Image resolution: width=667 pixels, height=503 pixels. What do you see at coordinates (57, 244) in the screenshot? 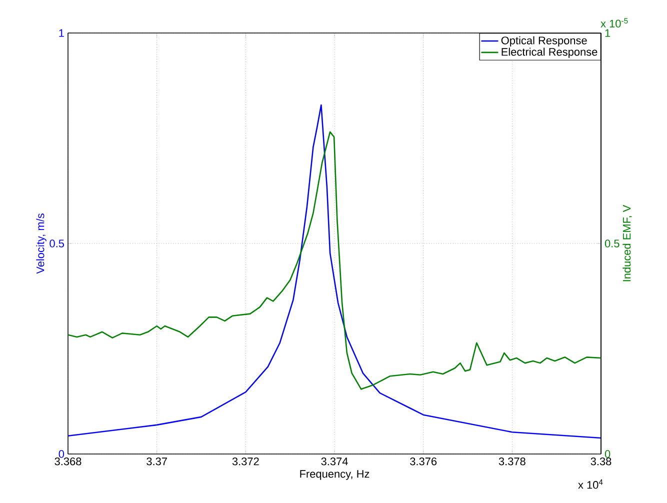
I see `y-tick-label: 0.5` at bounding box center [57, 244].